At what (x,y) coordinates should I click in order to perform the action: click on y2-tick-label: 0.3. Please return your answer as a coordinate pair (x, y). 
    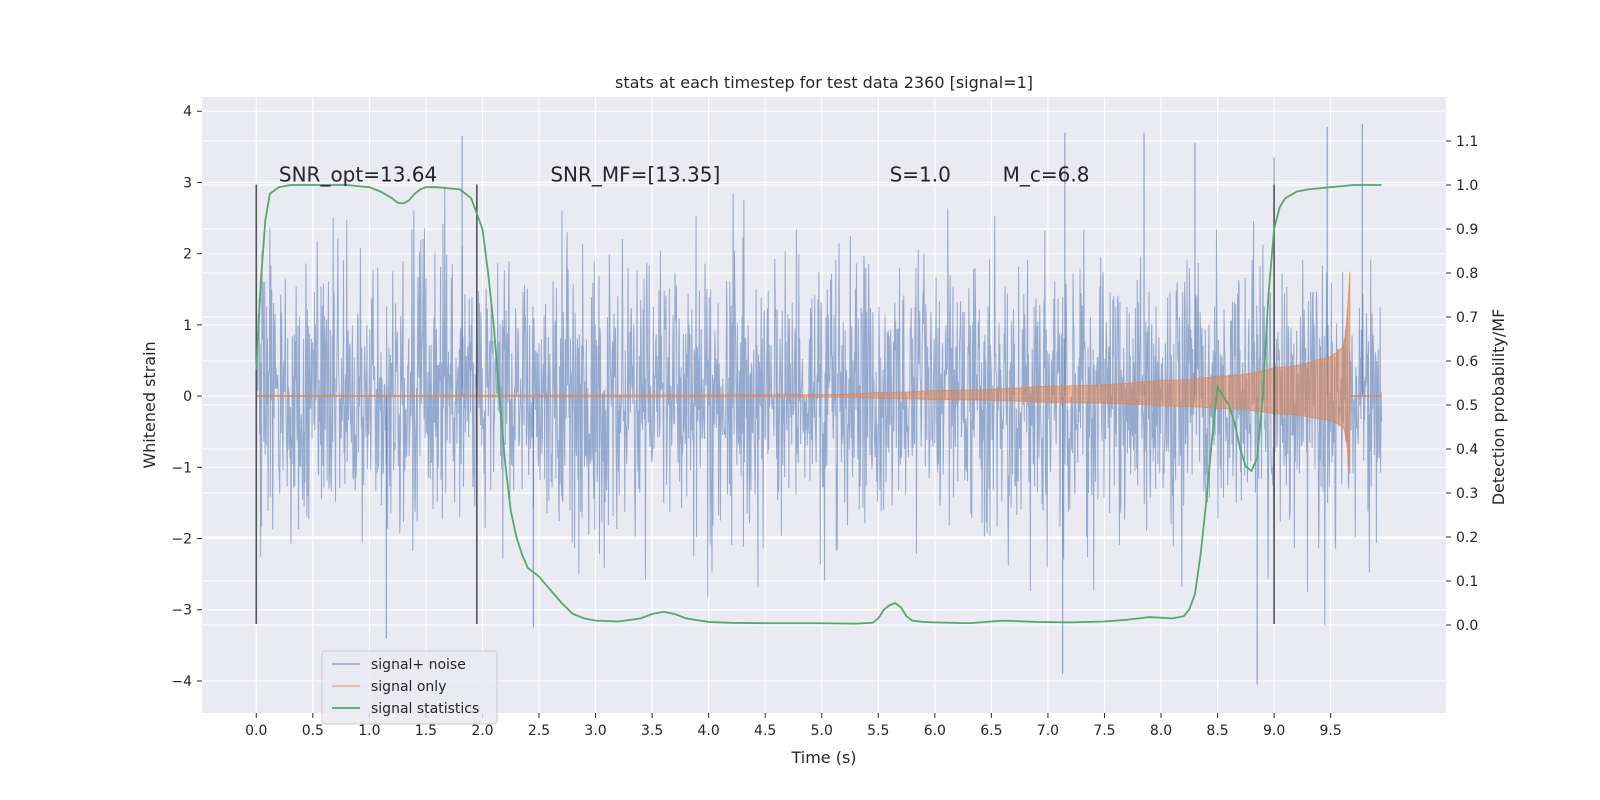
    Looking at the image, I should click on (1467, 494).